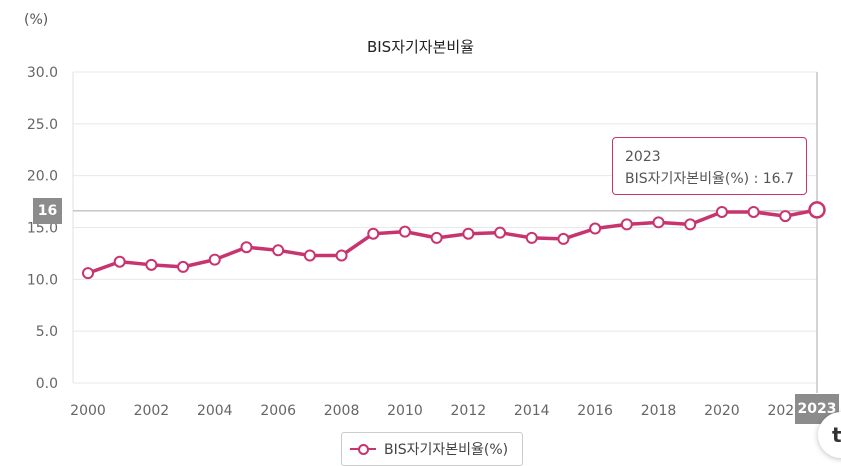 The height and width of the screenshot is (466, 841). Describe the element at coordinates (532, 411) in the screenshot. I see `x-tick-label: 2014` at that location.